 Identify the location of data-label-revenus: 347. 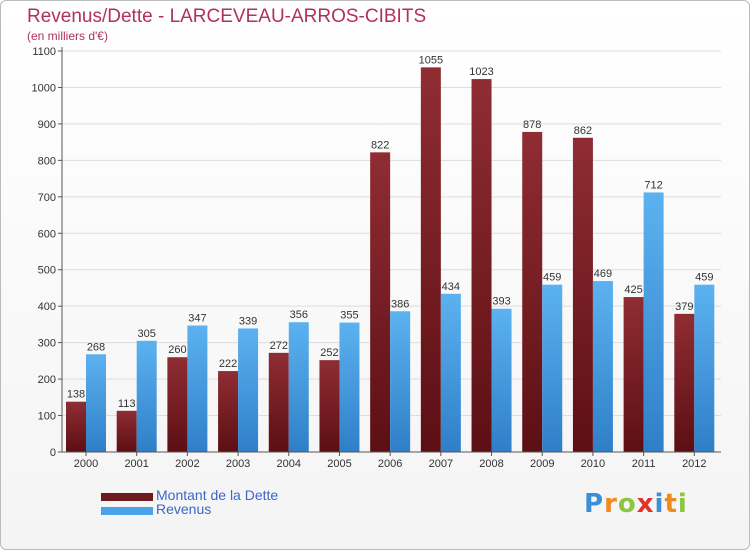
(197, 319).